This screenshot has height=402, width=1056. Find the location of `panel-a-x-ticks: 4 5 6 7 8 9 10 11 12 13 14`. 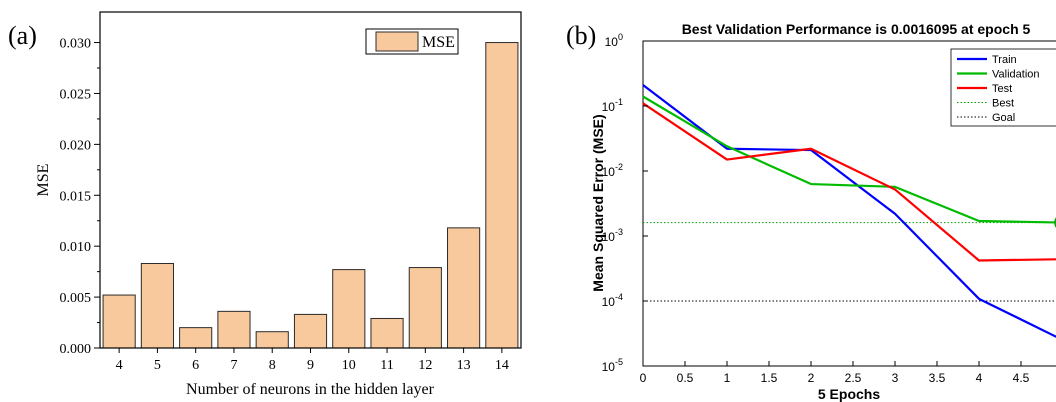

panel-a-x-ticks: 4 5 6 7 8 9 10 11 12 13 14 is located at coordinates (312, 360).